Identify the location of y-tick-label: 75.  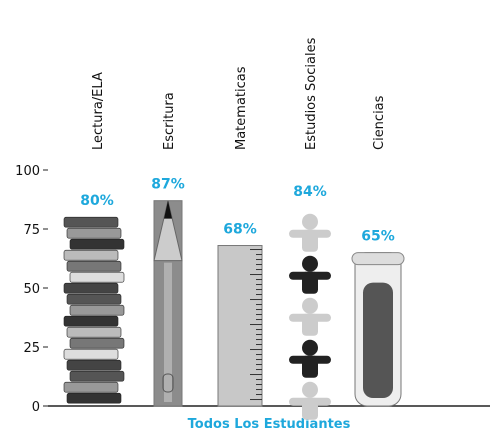
(31, 230).